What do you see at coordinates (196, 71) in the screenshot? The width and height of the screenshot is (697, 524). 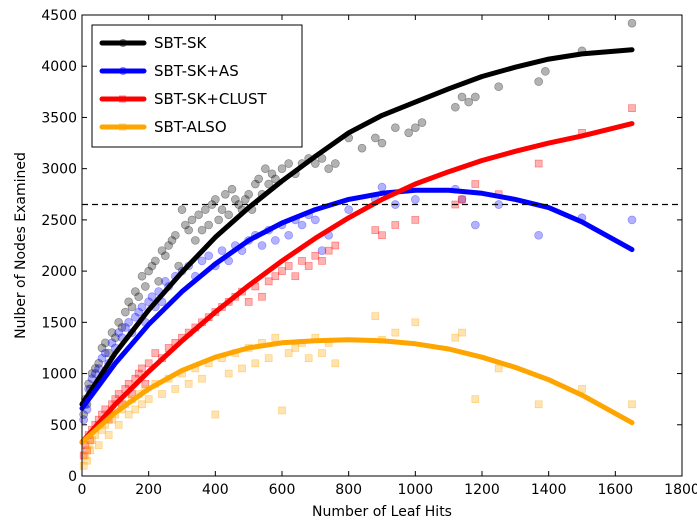 I see `legend-label: SBT-SK+AS` at bounding box center [196, 71].